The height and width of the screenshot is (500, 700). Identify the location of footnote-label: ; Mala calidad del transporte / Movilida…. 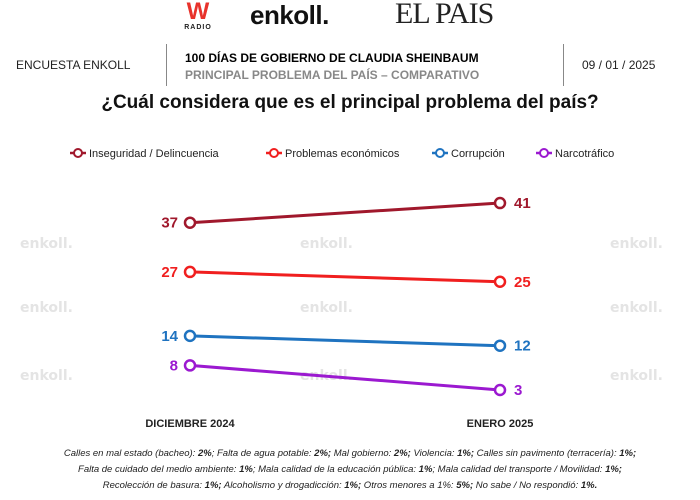
(519, 469).